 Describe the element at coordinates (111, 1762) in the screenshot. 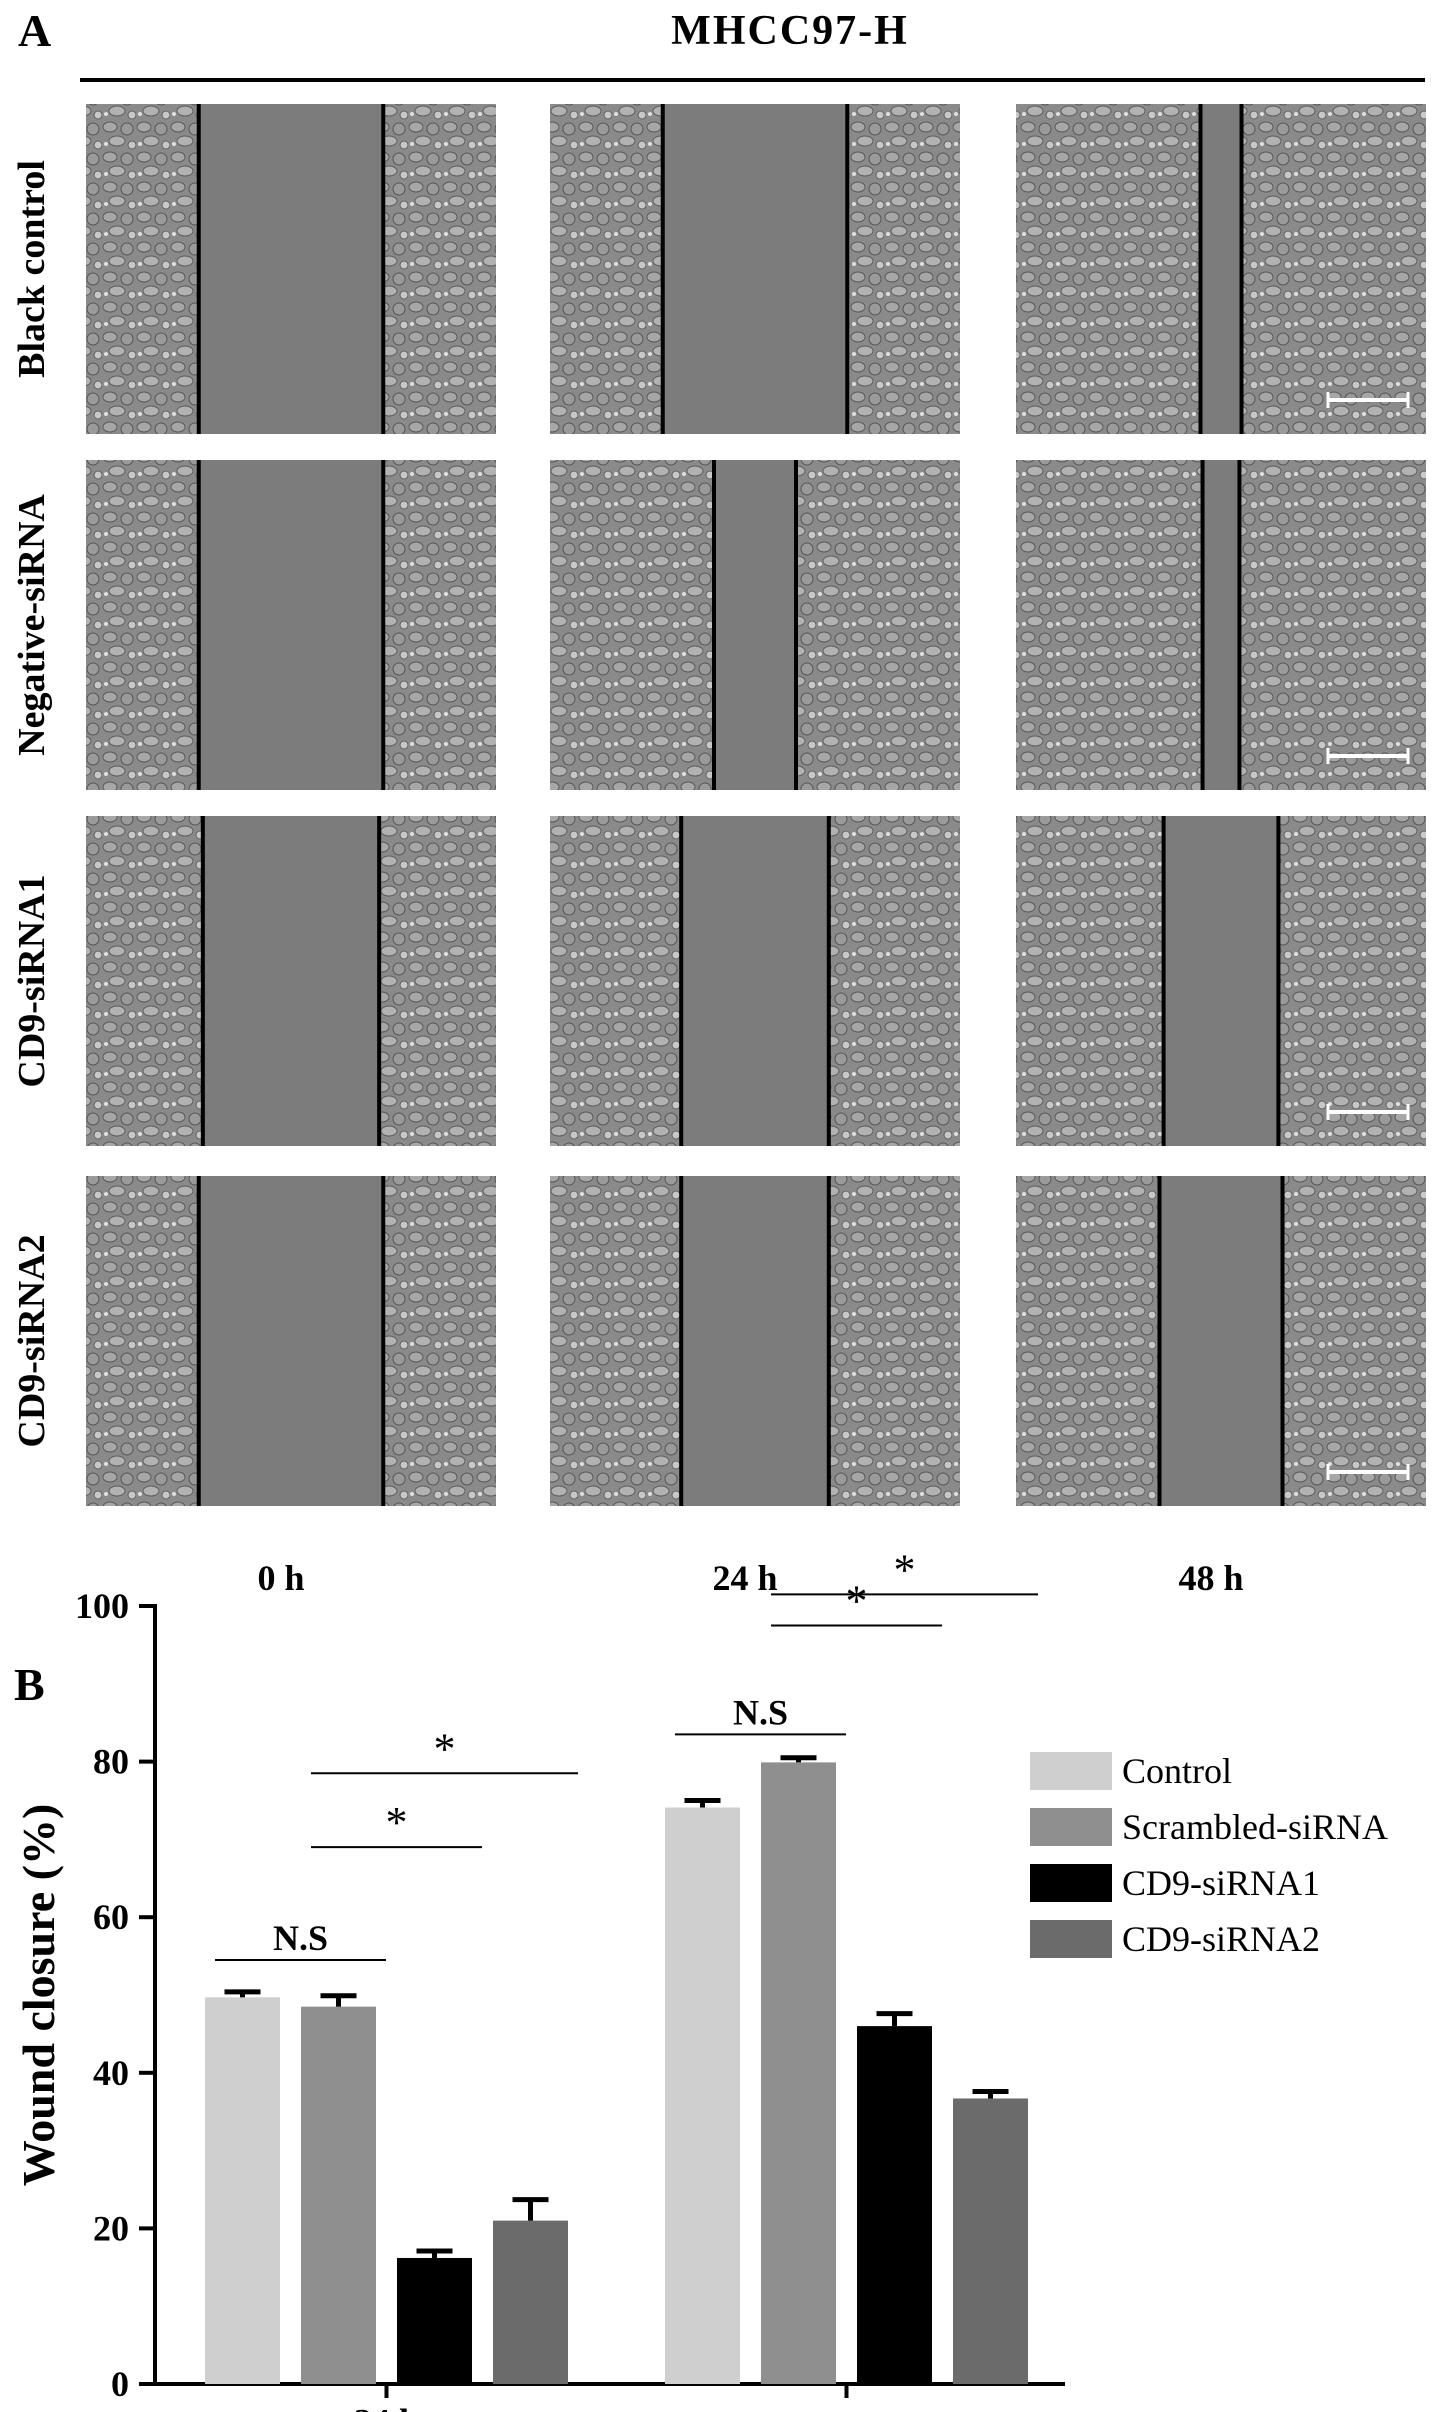

I see `y-tick-label: 80` at that location.